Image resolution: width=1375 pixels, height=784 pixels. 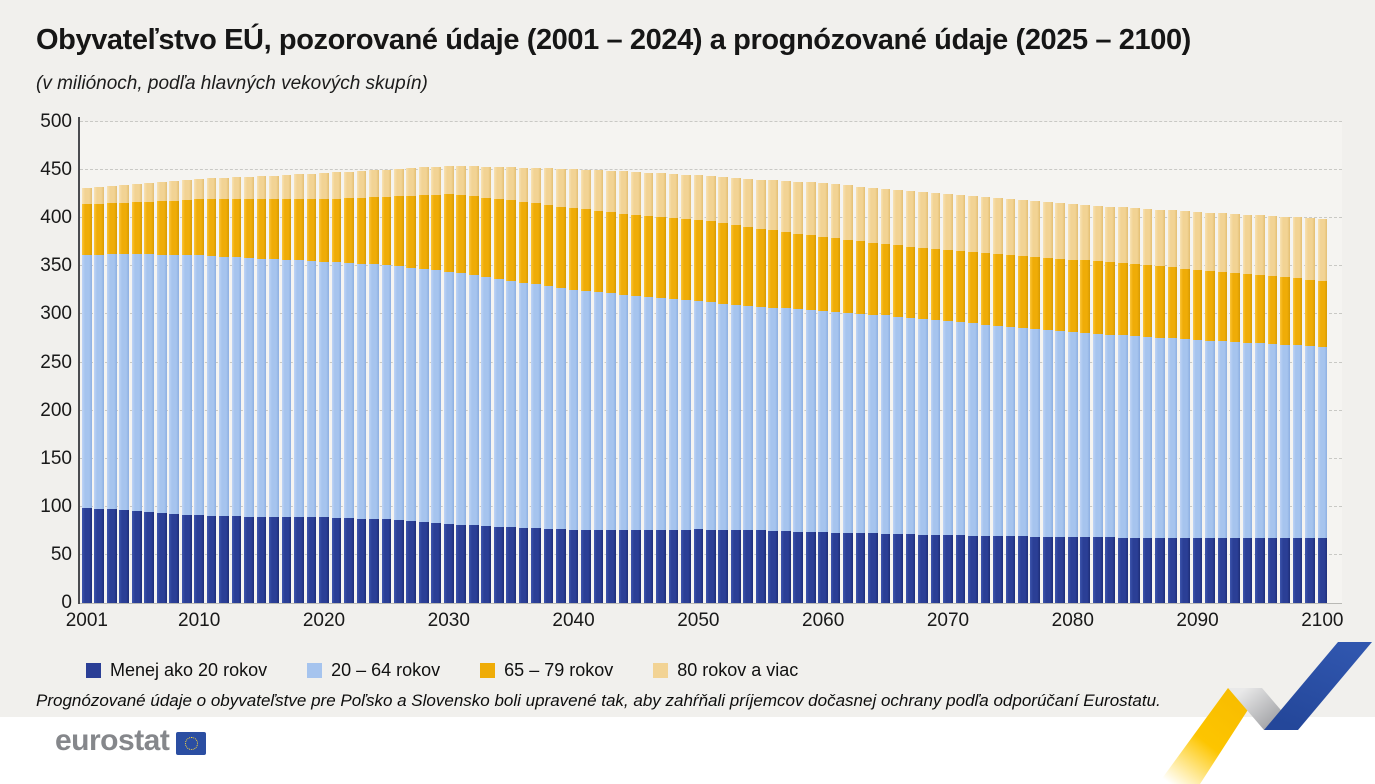 I want to click on bar-2061, so click(x=835, y=393).